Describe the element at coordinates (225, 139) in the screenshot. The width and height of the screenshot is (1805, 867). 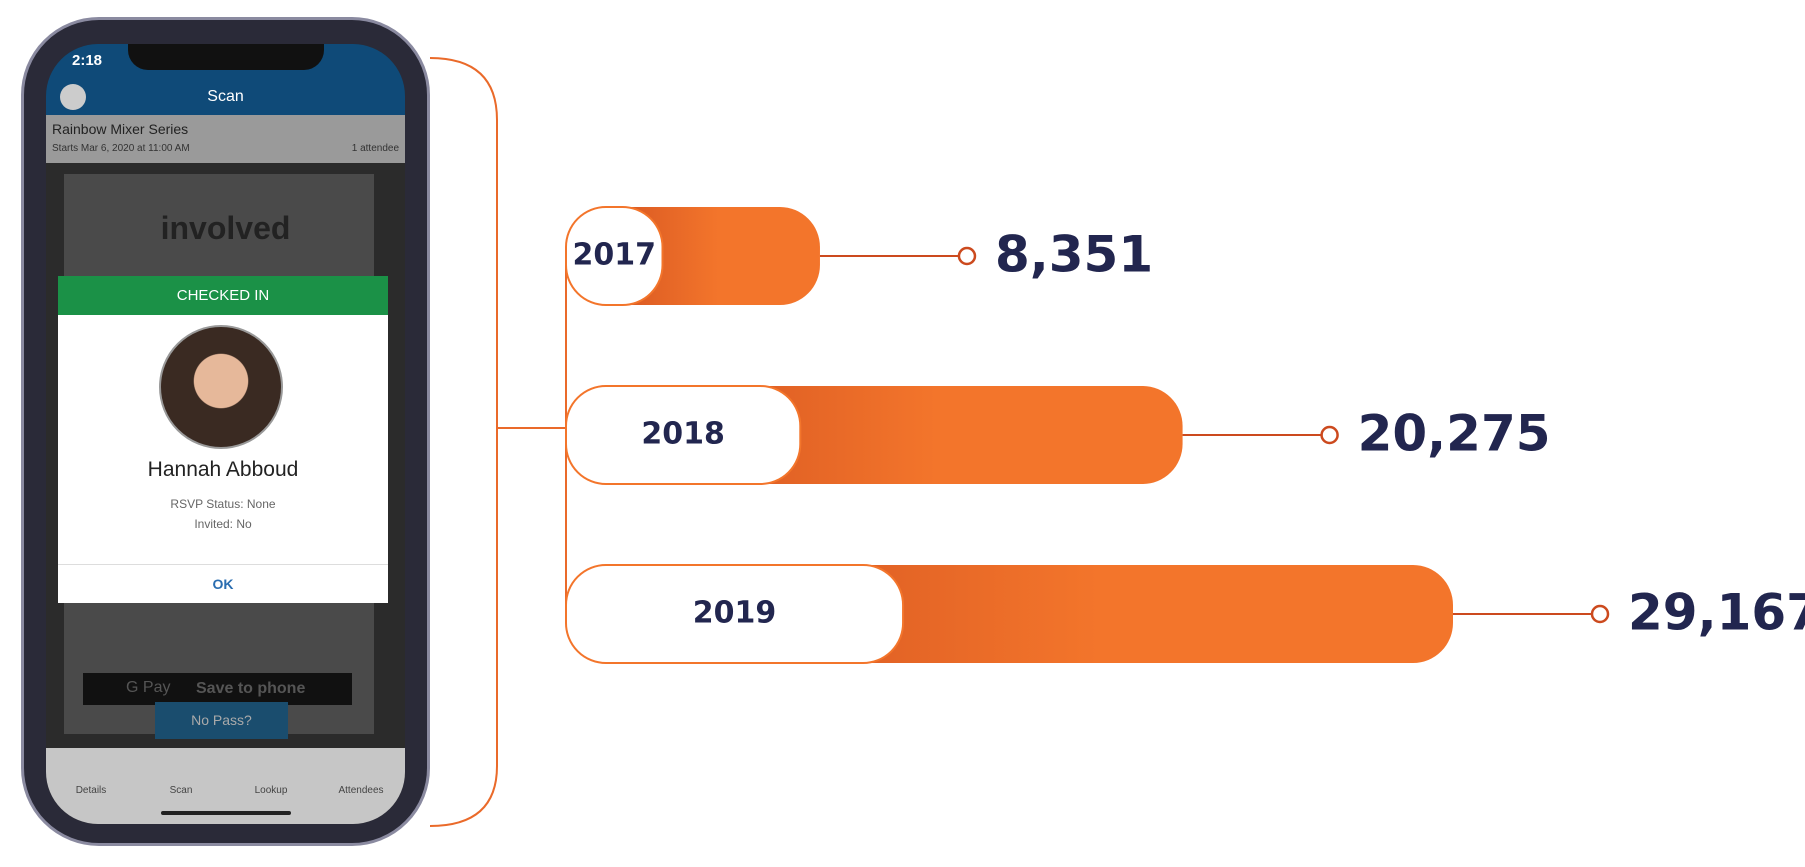
I see `event-bar` at that location.